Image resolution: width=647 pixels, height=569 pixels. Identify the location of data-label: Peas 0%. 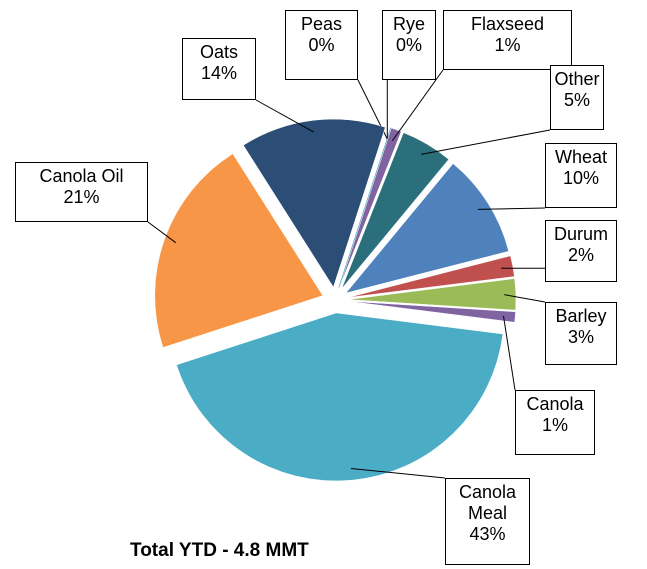
(321, 45).